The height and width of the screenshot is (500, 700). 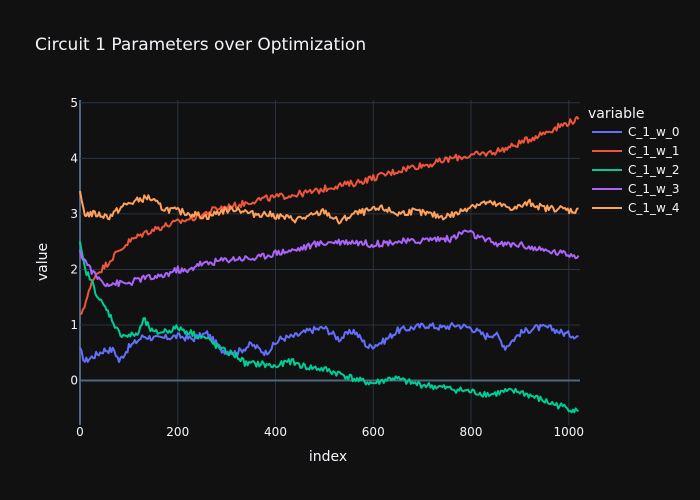 What do you see at coordinates (74, 103) in the screenshot?
I see `y-tick-label: 5` at bounding box center [74, 103].